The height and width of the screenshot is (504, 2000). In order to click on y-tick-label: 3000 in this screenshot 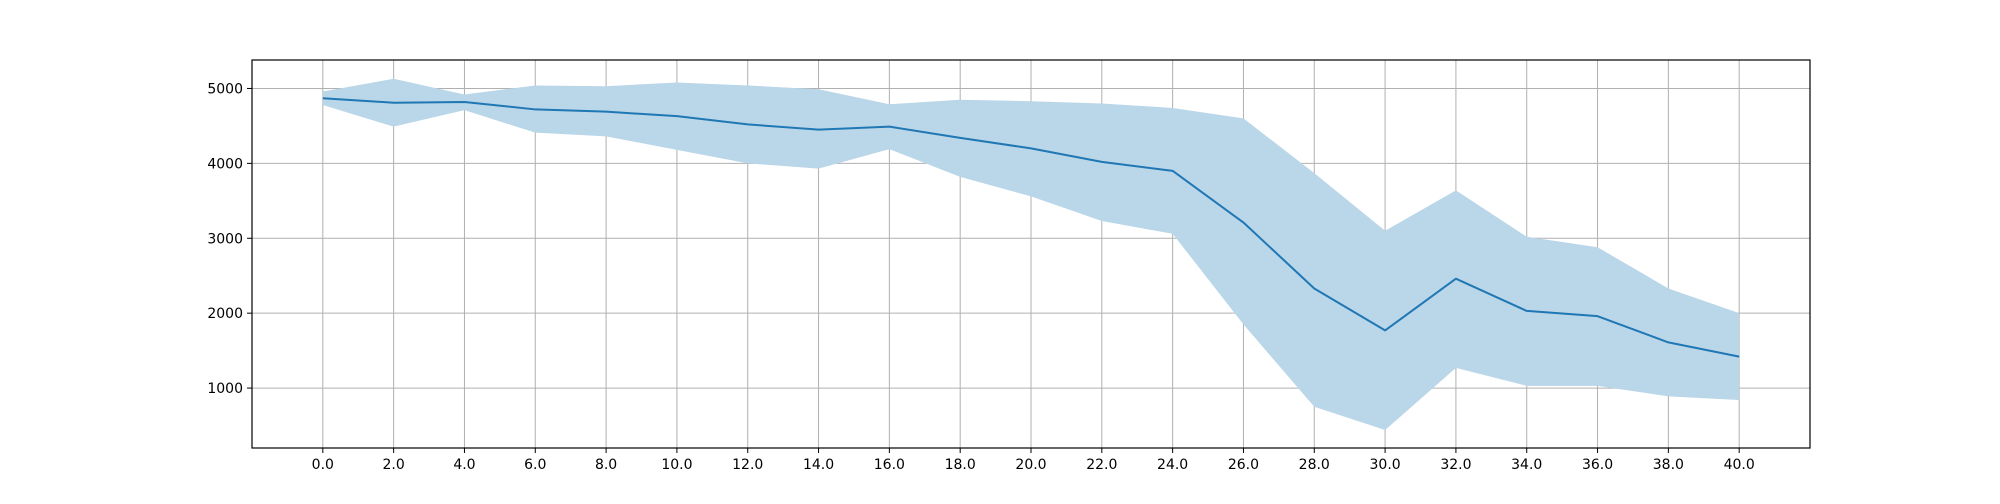, I will do `click(225, 239)`.